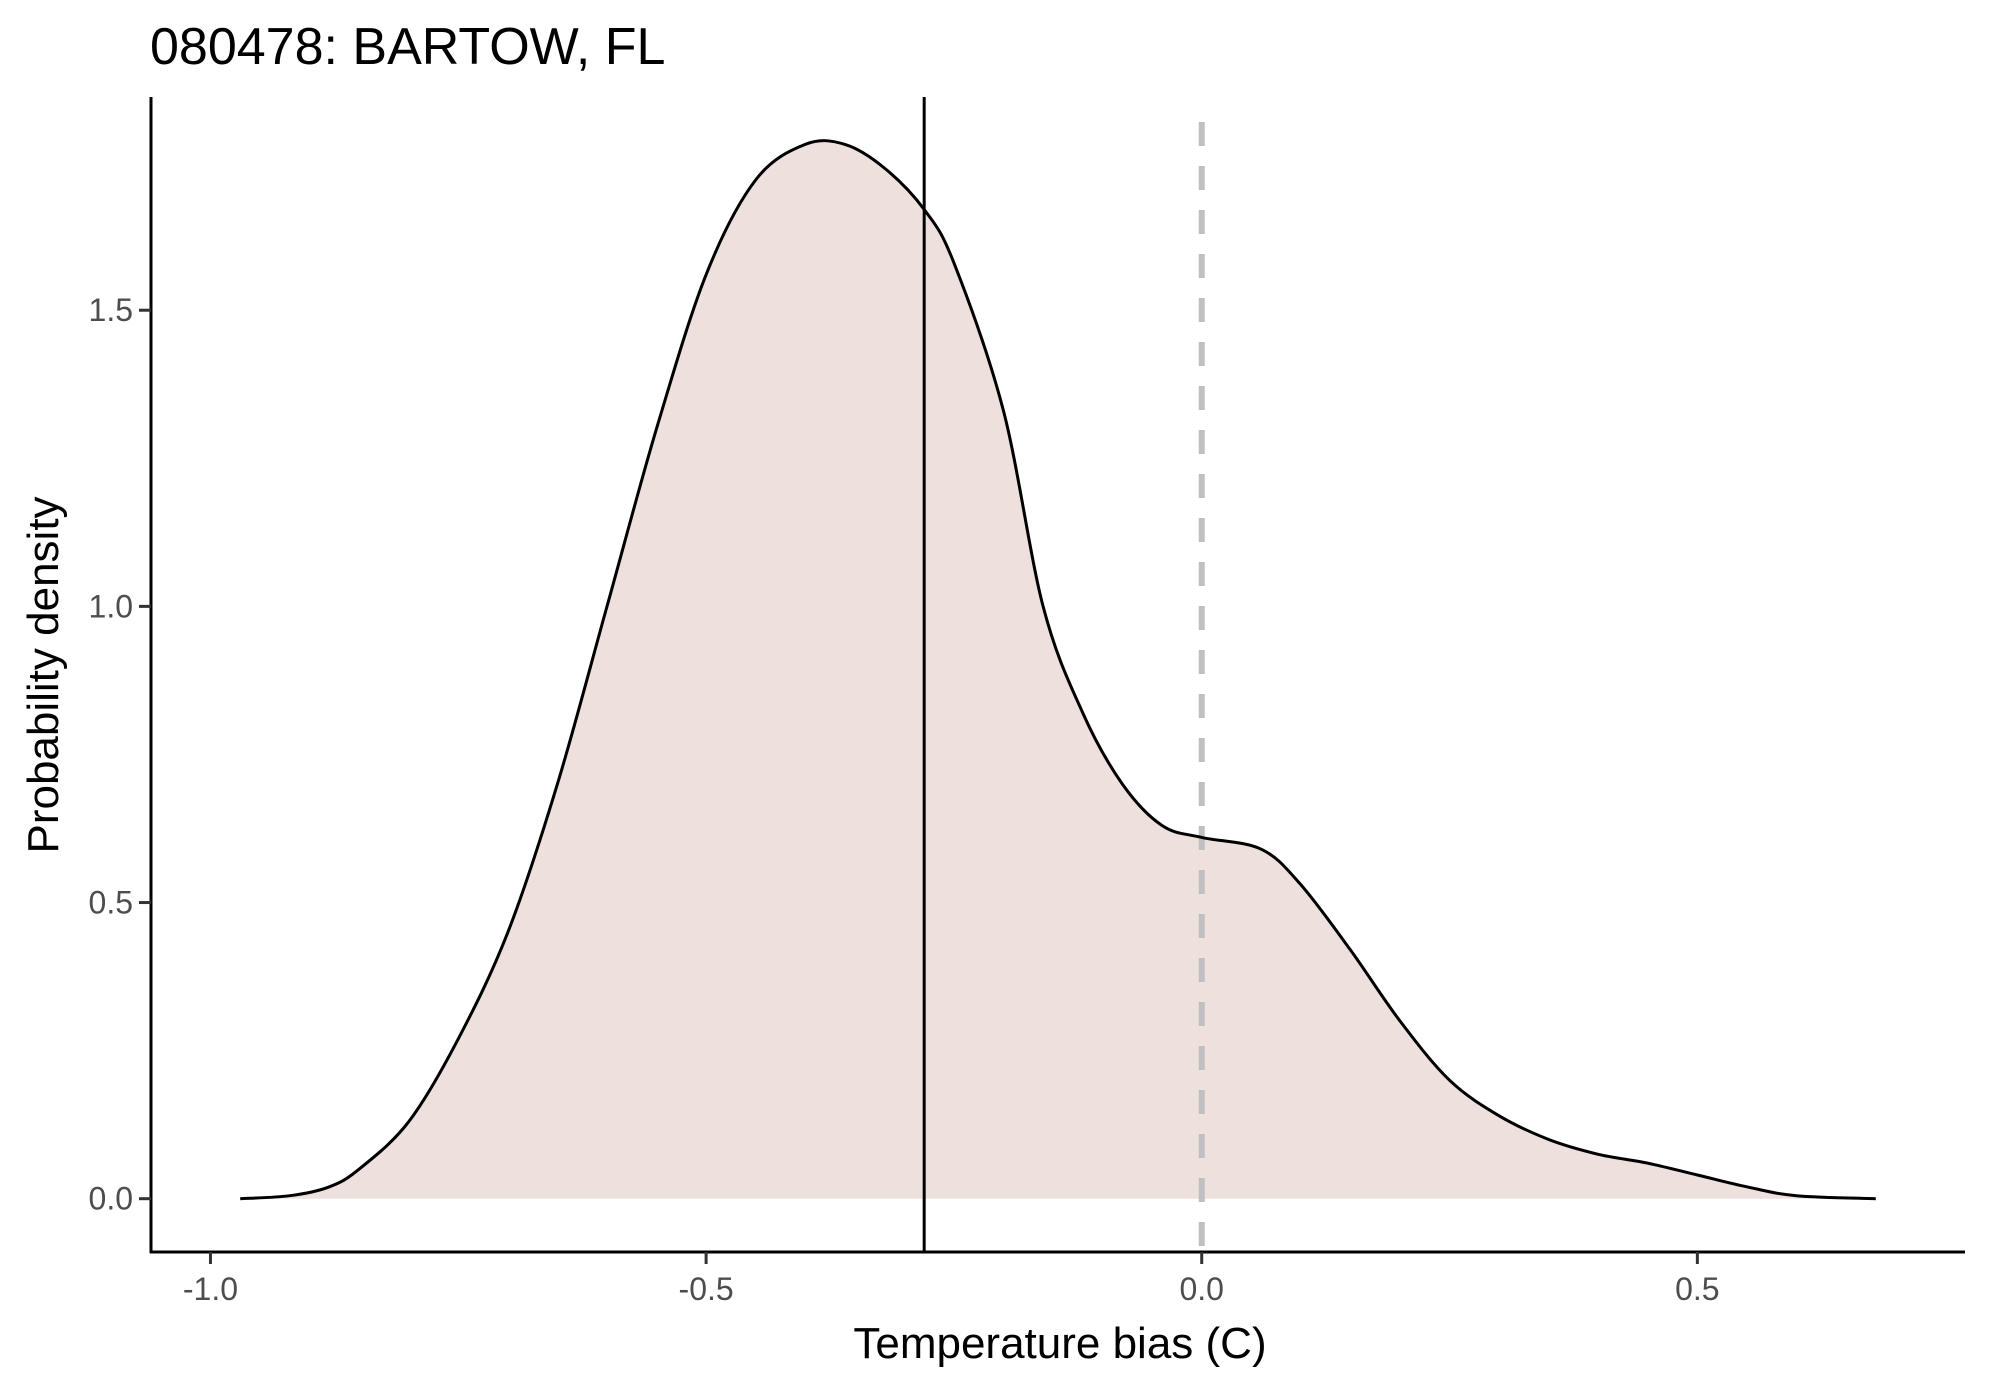 Image resolution: width=1990 pixels, height=1384 pixels. What do you see at coordinates (407, 47) in the screenshot?
I see `chart-title: 080478: BARTOW, FL` at bounding box center [407, 47].